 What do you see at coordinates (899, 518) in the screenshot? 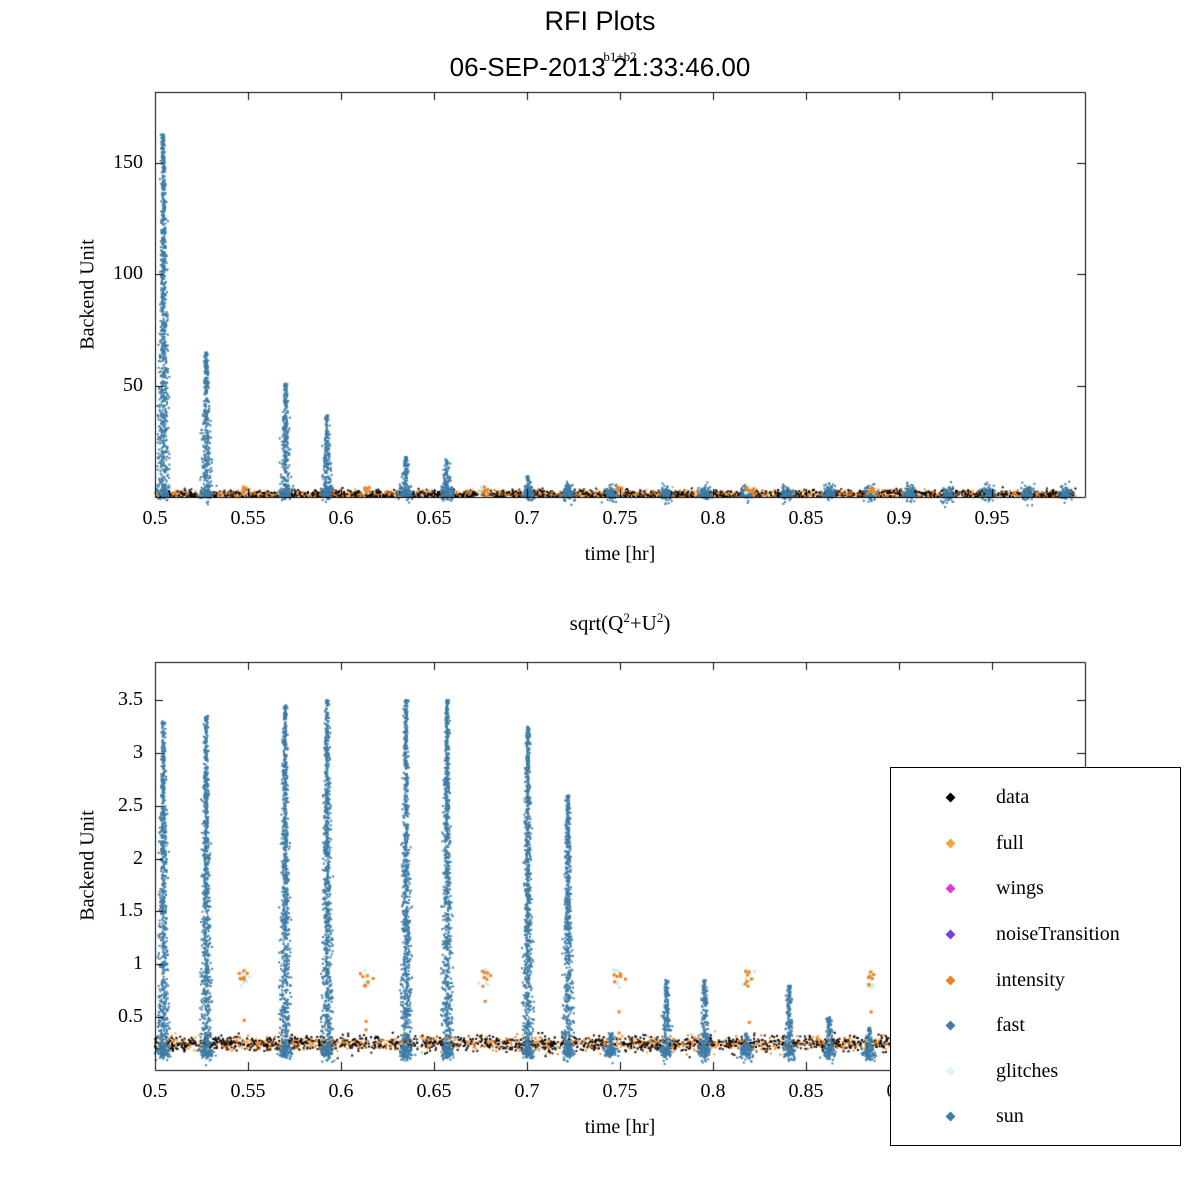
I see `x-tick-label: 0.9` at bounding box center [899, 518].